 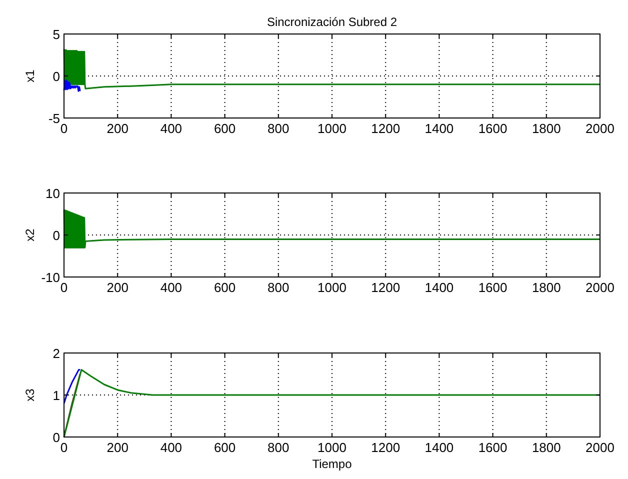 What do you see at coordinates (53, 193) in the screenshot?
I see `y-tick-label: 10` at bounding box center [53, 193].